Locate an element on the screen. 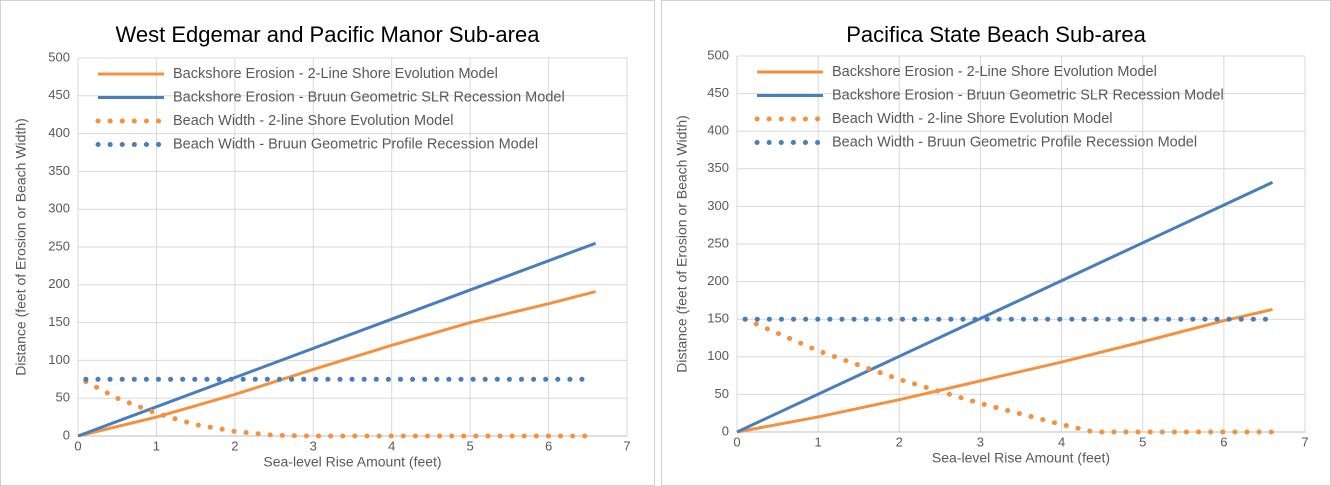 This screenshot has width=1331, height=486. chart-title: West Edgemar and Pacific Manor Sub-area is located at coordinates (328, 34).